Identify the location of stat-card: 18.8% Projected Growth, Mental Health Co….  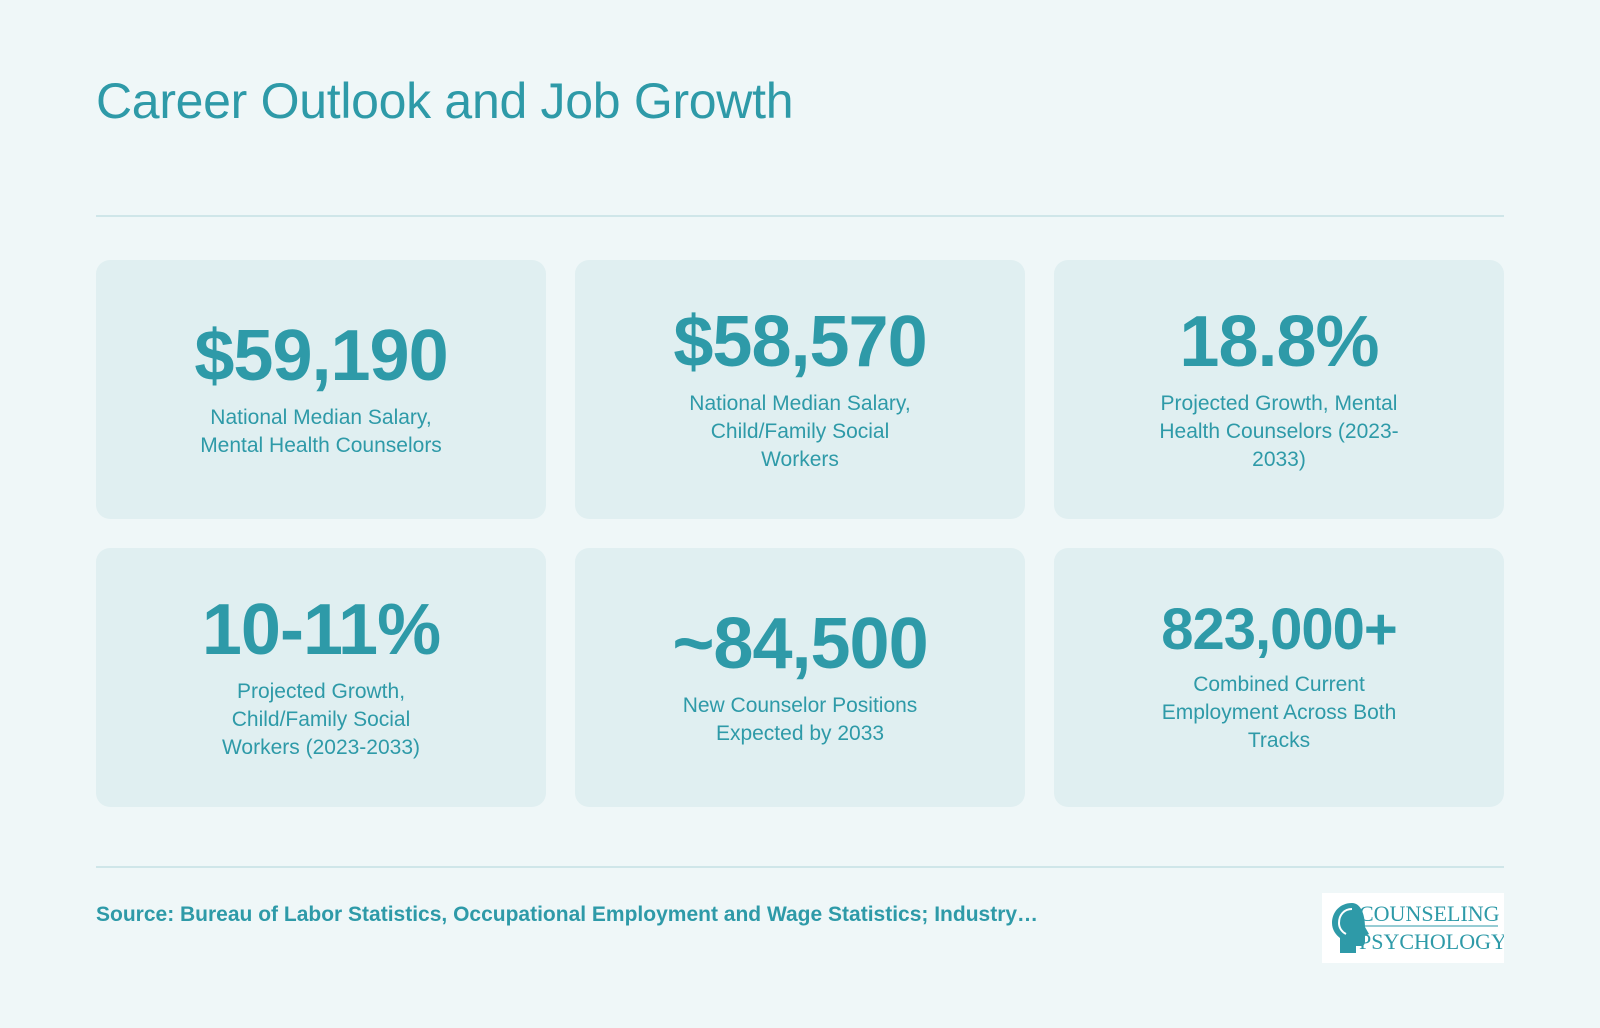
(1279, 389).